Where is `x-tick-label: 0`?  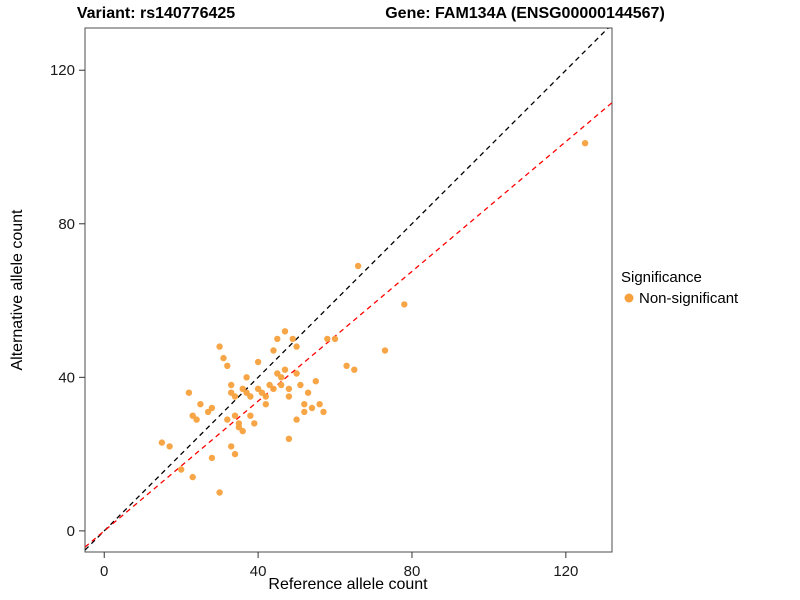
x-tick-label: 0 is located at coordinates (104, 571).